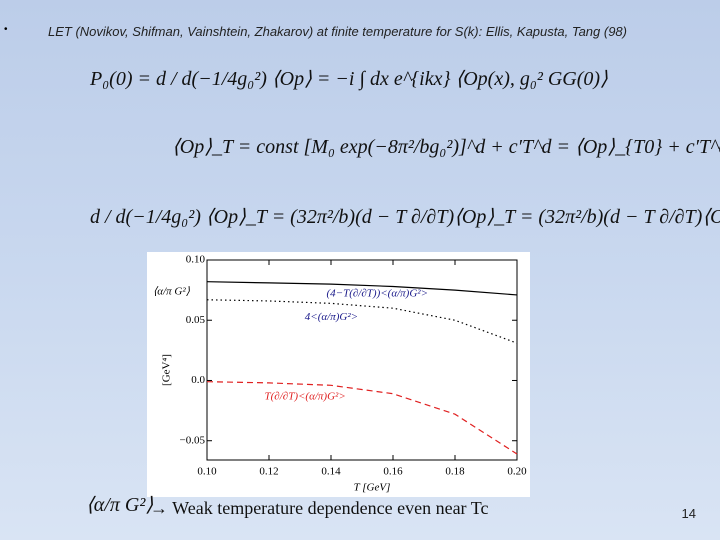 Image resolution: width=720 pixels, height=540 pixels. I want to click on x-tick-label: 0.14, so click(331, 472).